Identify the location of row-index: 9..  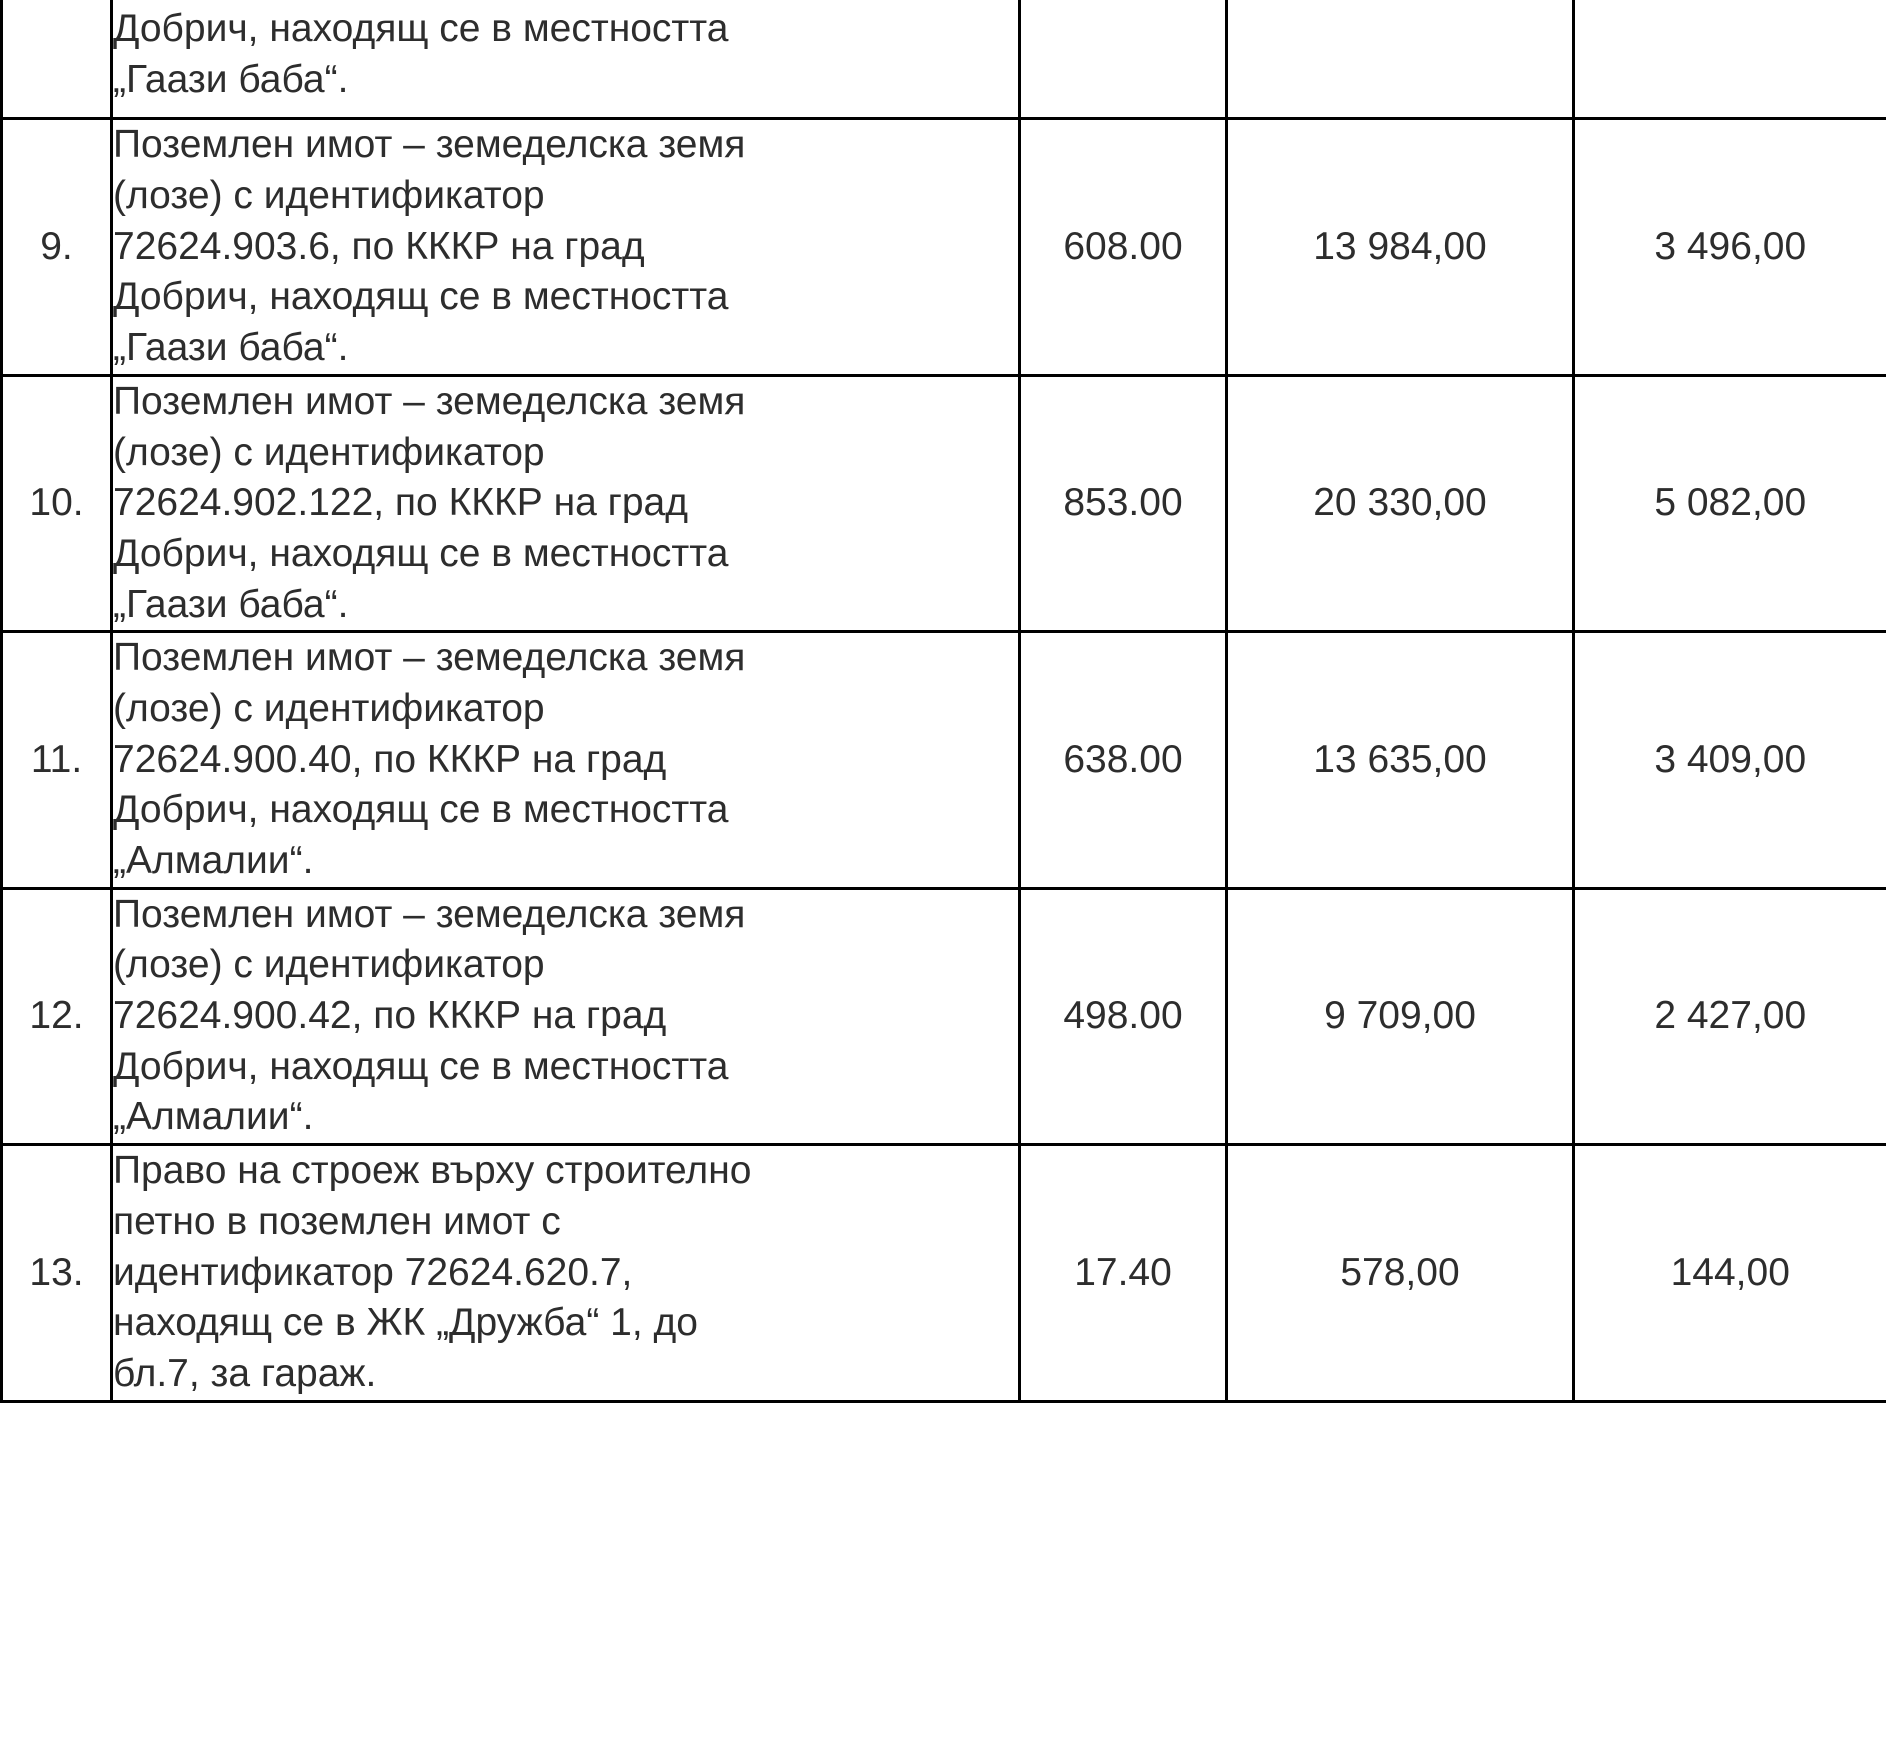
(56, 247).